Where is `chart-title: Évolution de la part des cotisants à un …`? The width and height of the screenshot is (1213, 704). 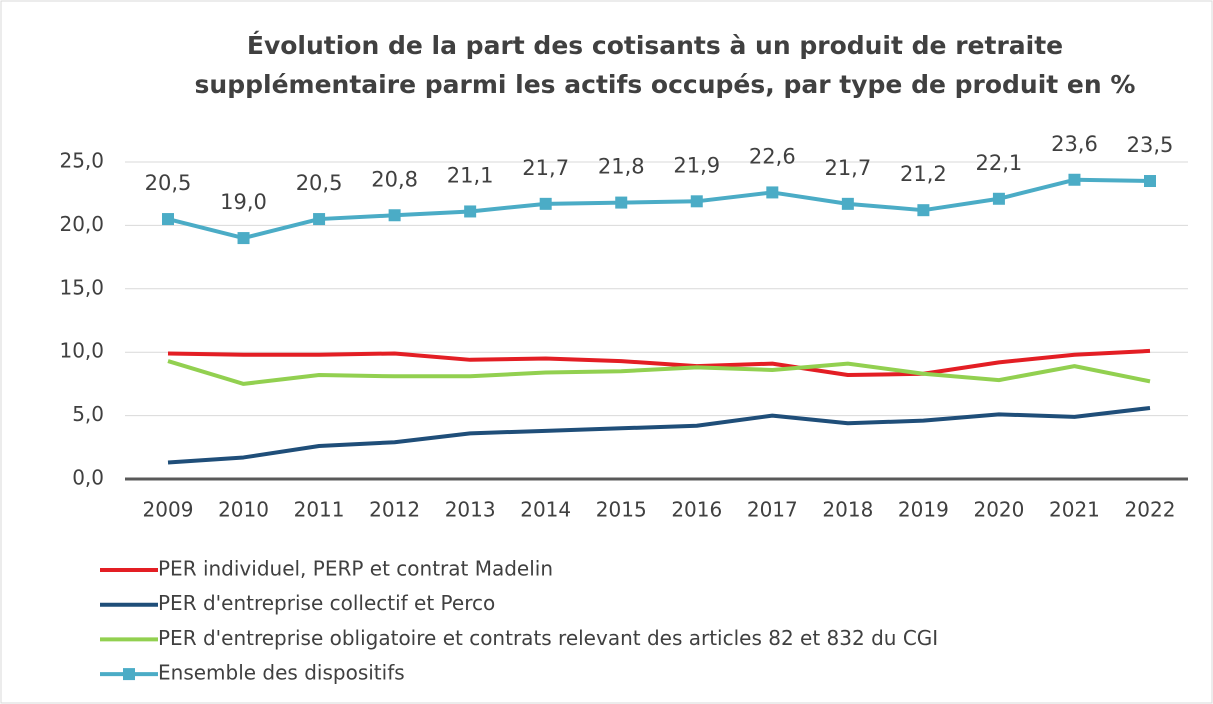 chart-title: Évolution de la part des cotisants à un … is located at coordinates (655, 45).